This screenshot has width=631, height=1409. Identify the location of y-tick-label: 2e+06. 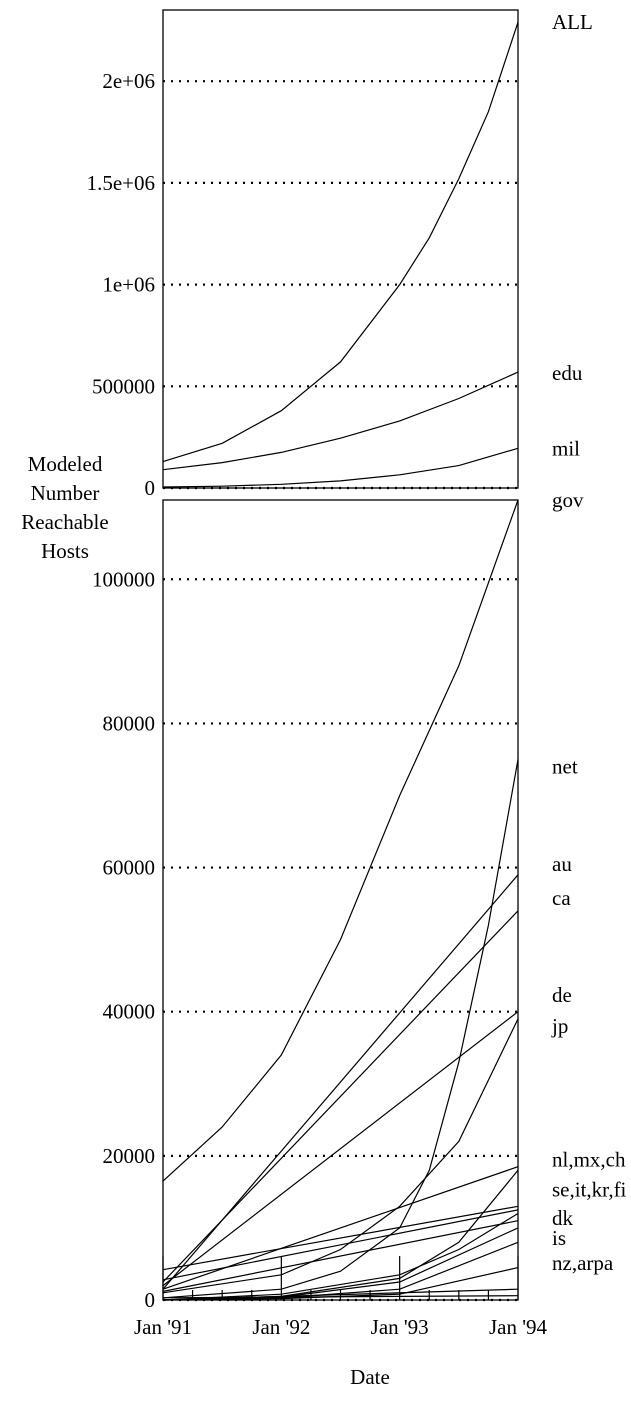
(128, 81).